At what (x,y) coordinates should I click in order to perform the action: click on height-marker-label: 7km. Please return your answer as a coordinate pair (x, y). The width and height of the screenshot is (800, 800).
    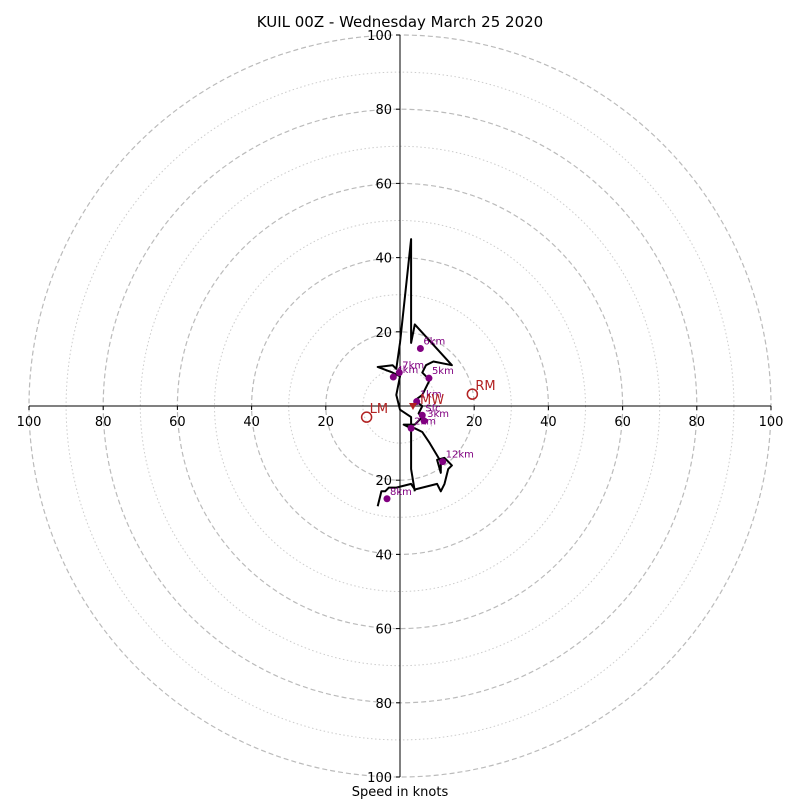
    Looking at the image, I should click on (413, 366).